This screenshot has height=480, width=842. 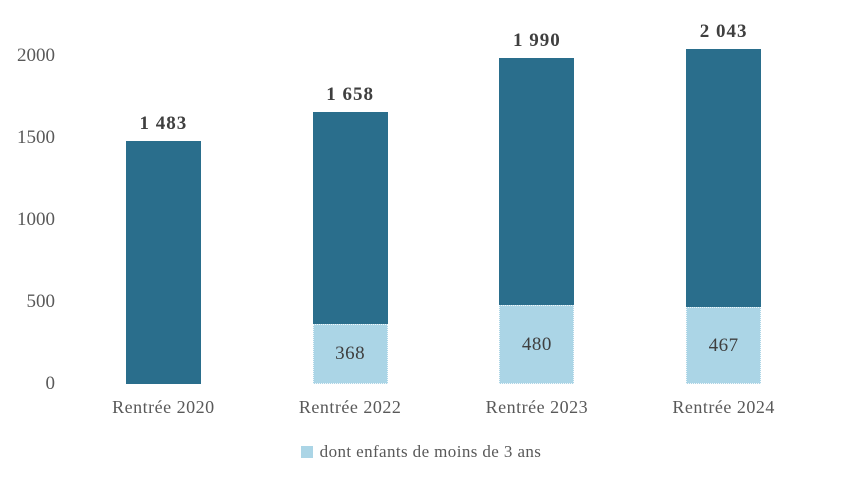 What do you see at coordinates (163, 407) in the screenshot?
I see `x-axis-category-label: Rentrée 2020` at bounding box center [163, 407].